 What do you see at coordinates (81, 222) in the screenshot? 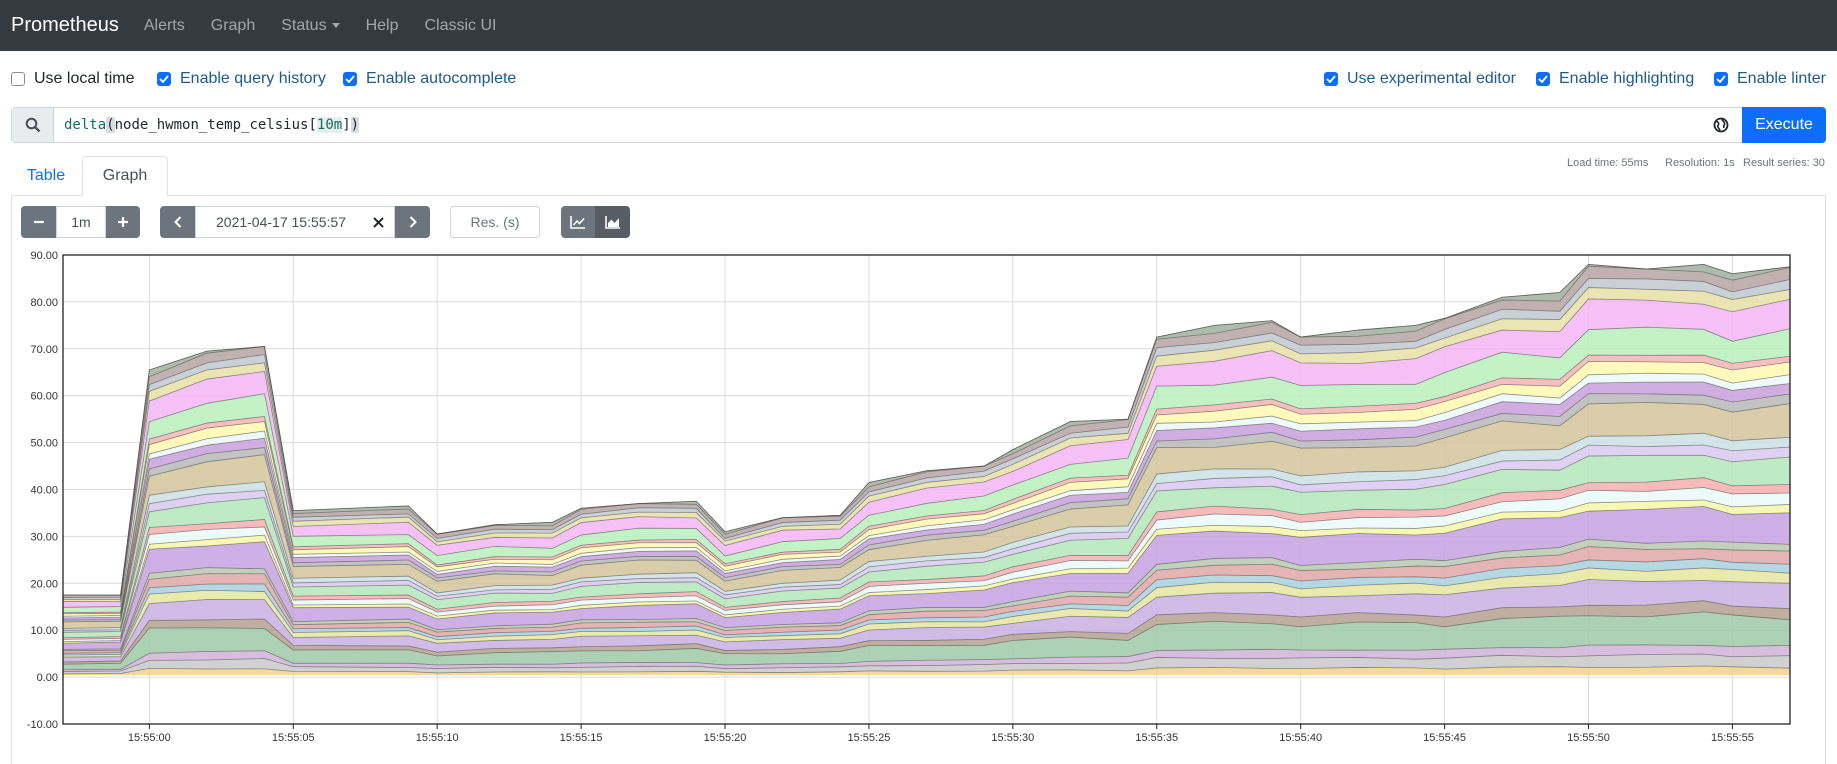
I see `range-input: 1m` at bounding box center [81, 222].